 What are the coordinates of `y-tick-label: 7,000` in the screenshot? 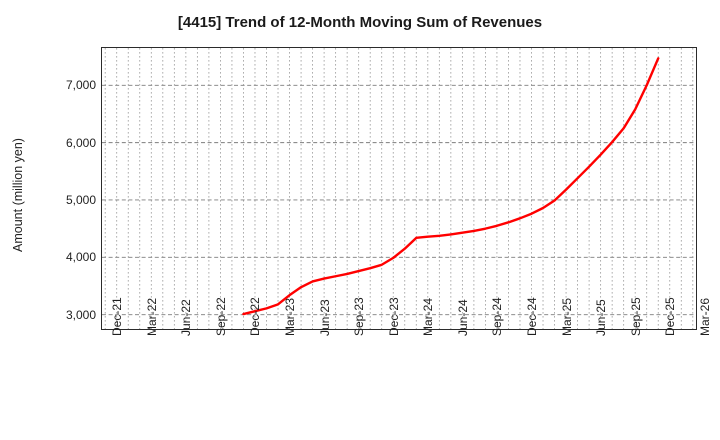 It's located at (80, 85).